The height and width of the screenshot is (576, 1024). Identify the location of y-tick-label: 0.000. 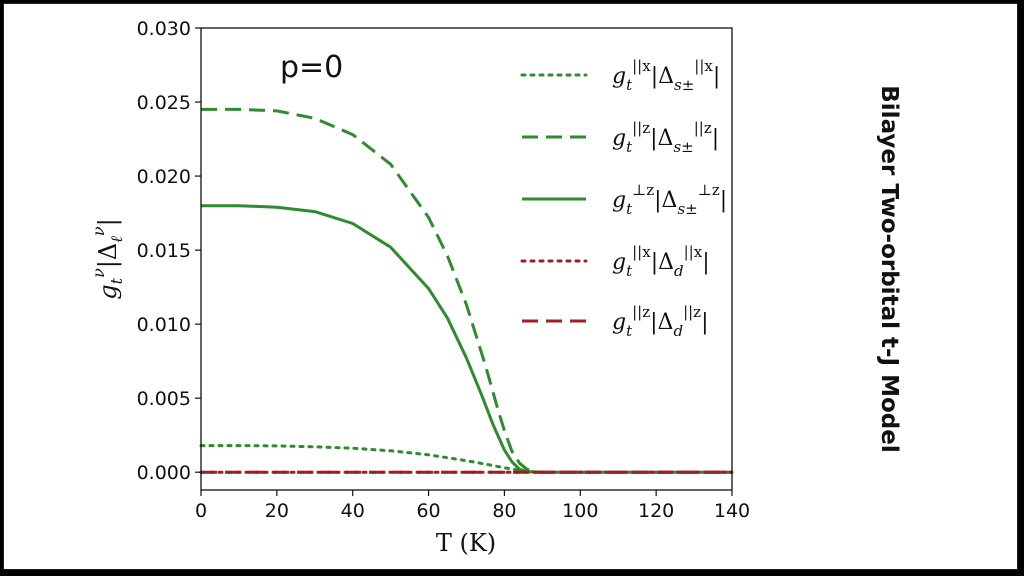
(164, 473).